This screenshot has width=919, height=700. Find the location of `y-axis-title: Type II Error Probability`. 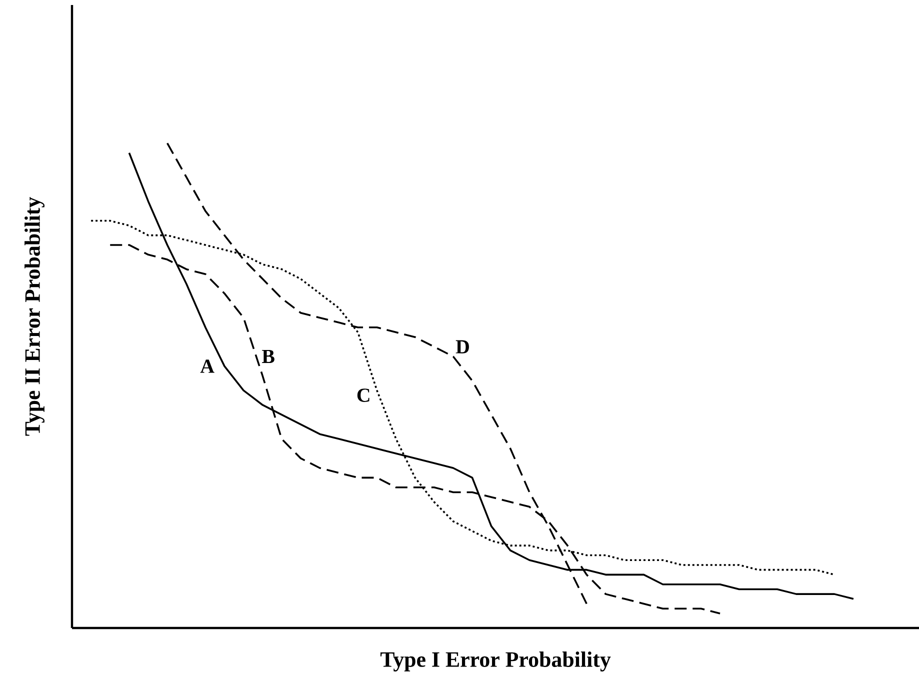

y-axis-title: Type II Error Probability is located at coordinates (34, 316).